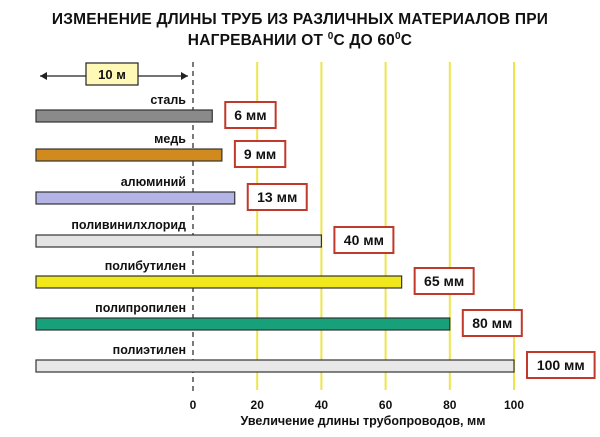  What do you see at coordinates (184, 76) in the screenshot?
I see `scale-arrow-right-icon` at bounding box center [184, 76].